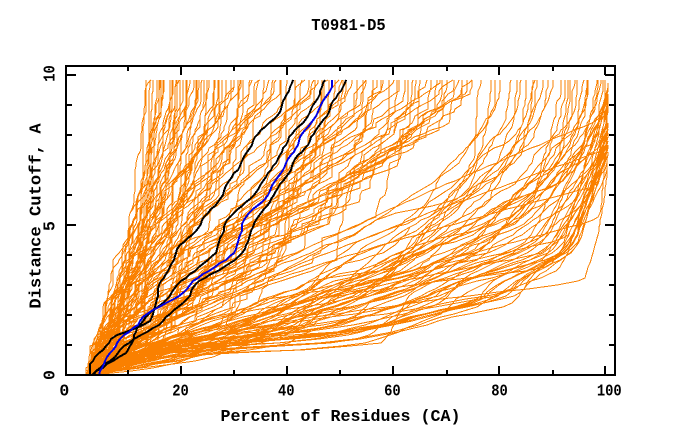  What do you see at coordinates (36, 215) in the screenshot?
I see `svg-text: Distance Cutoff, A` at bounding box center [36, 215].